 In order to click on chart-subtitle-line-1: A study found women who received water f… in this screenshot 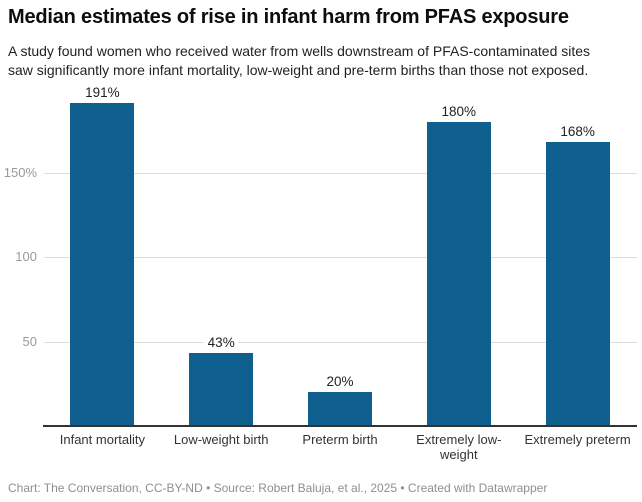, I will do `click(299, 51)`.